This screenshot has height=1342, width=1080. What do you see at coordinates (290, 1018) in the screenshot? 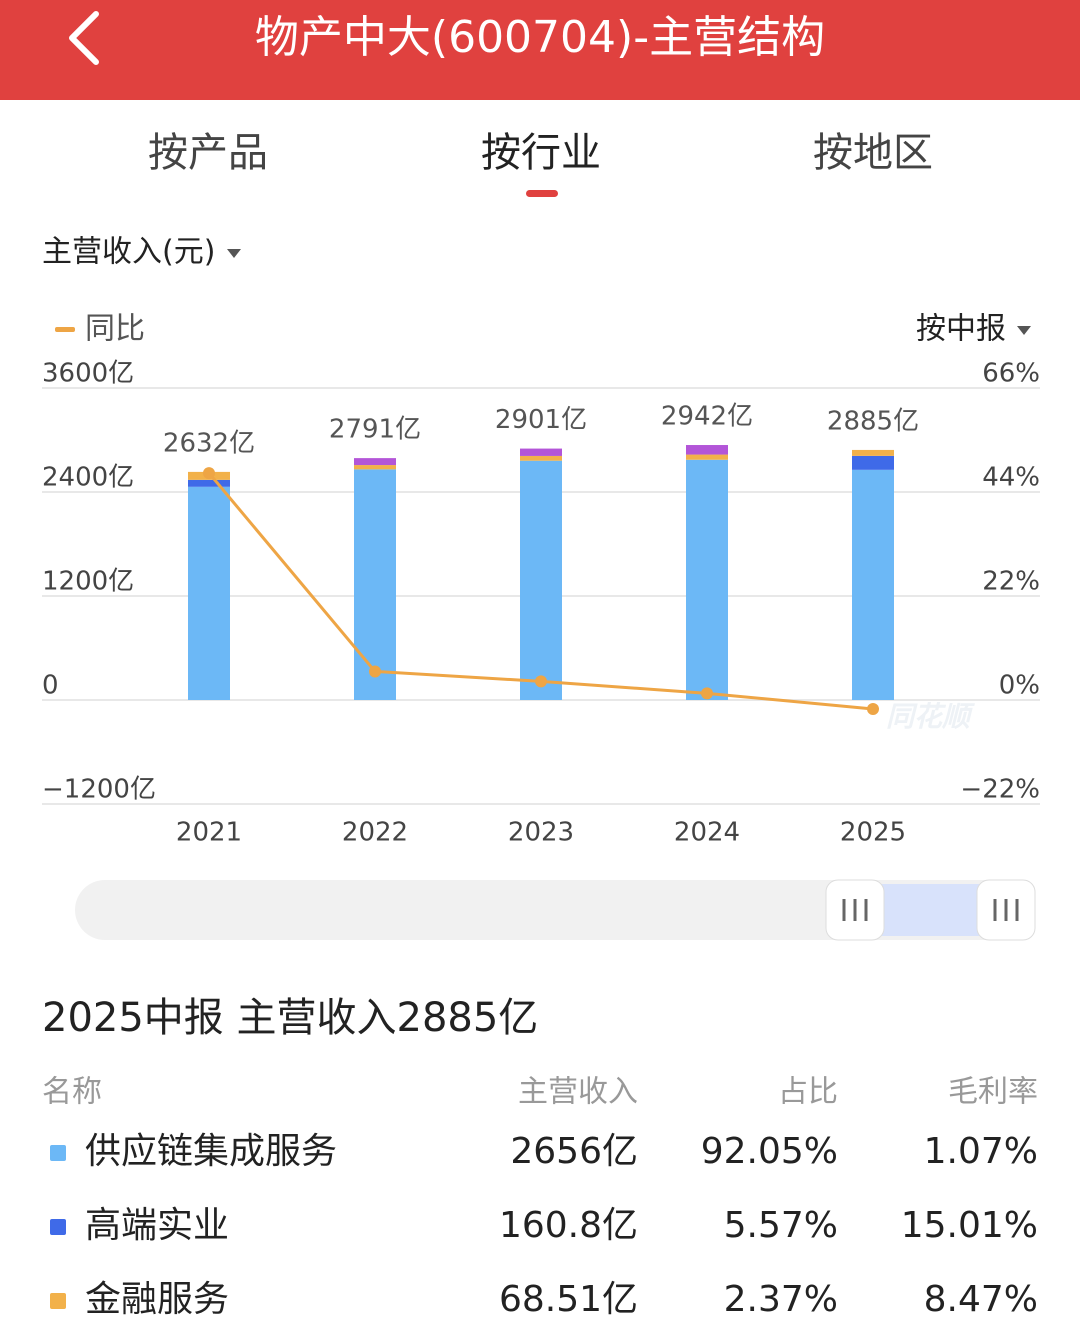
I see `summary: 2025中报 主营收入2885亿` at bounding box center [290, 1018].